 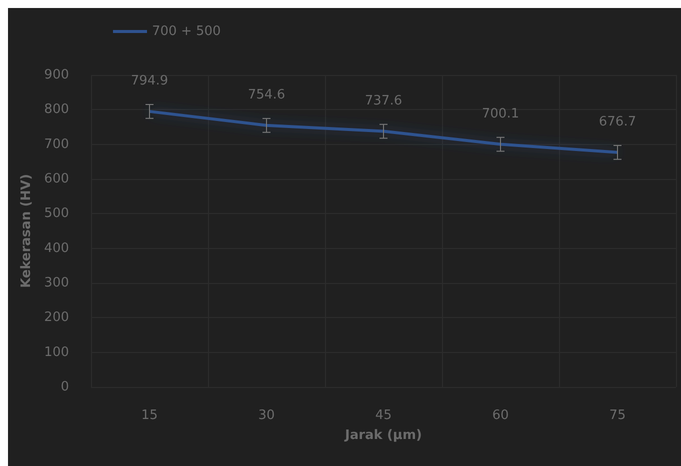 What do you see at coordinates (383, 100) in the screenshot?
I see `data-label: 737.6` at bounding box center [383, 100].